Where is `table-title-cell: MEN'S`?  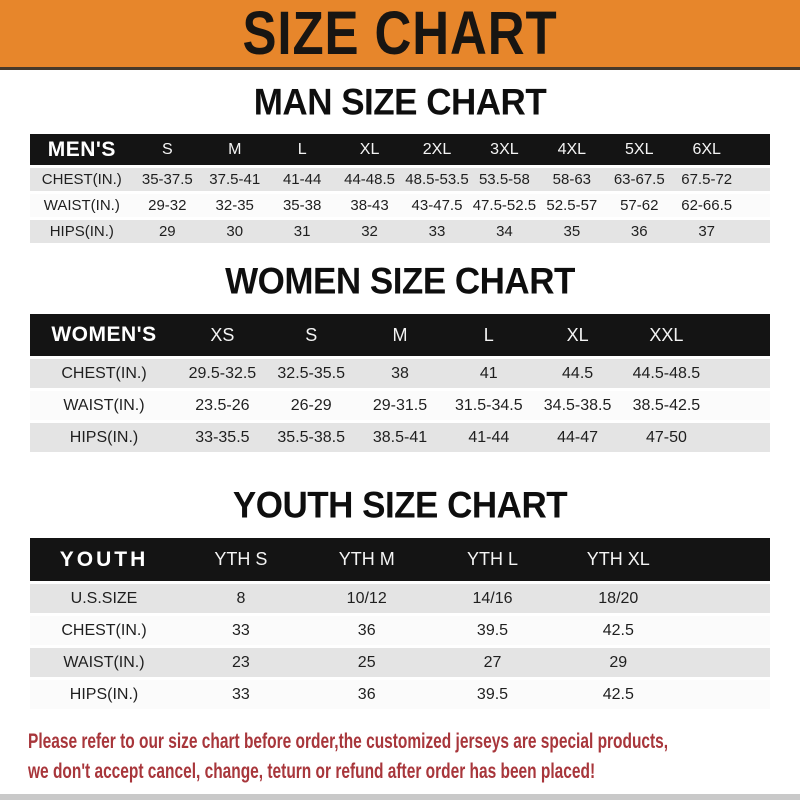 table-title-cell: MEN'S is located at coordinates (82, 149).